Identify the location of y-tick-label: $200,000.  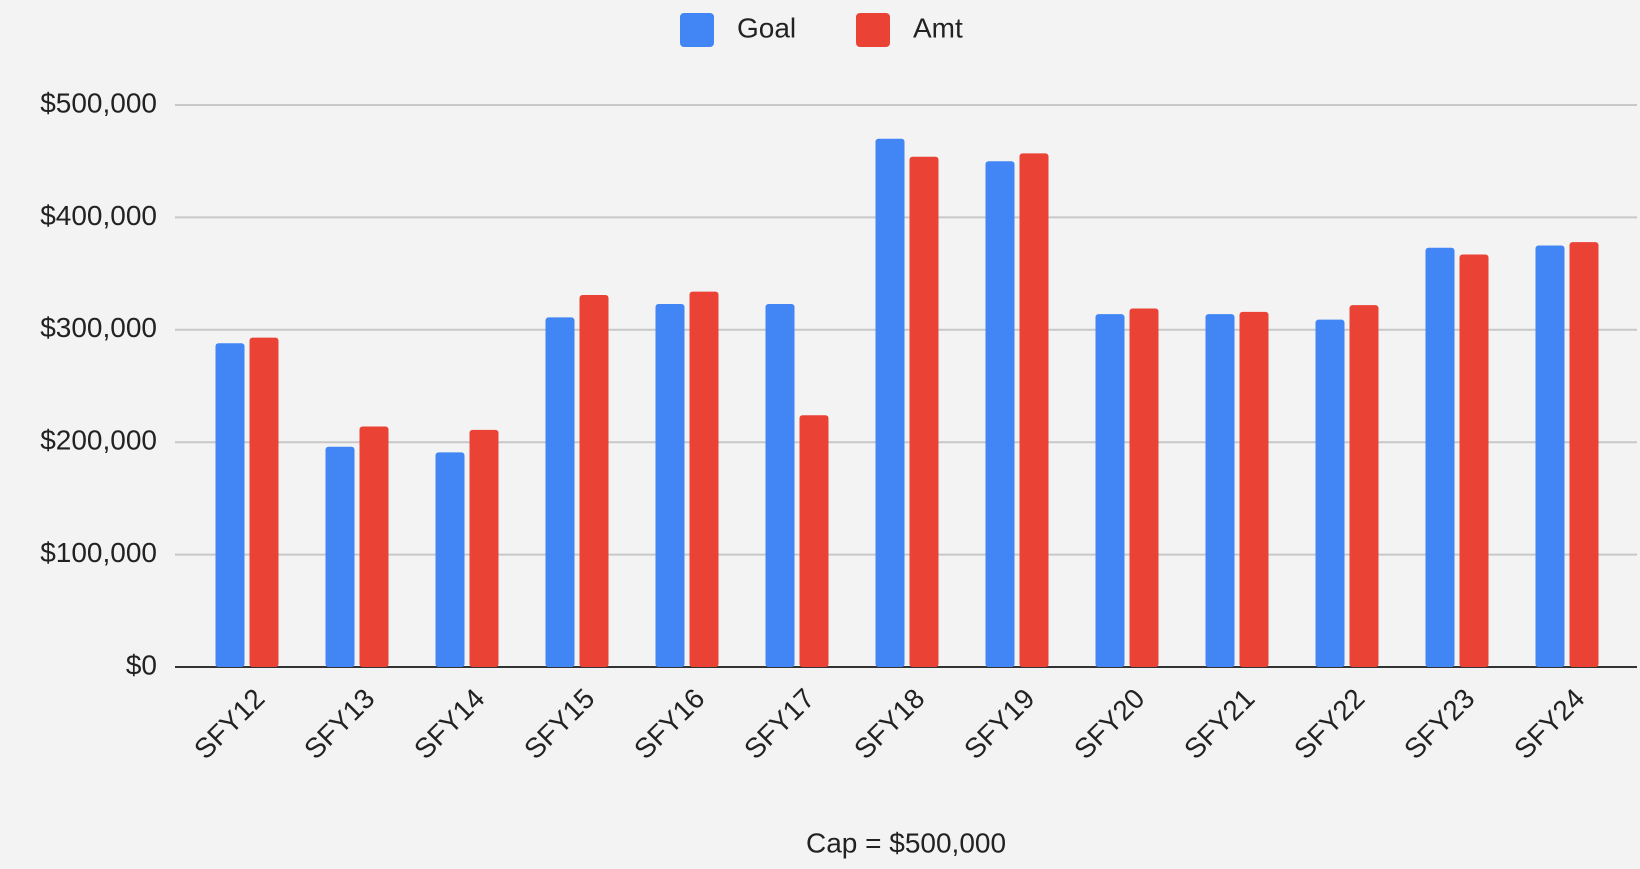
(98, 440).